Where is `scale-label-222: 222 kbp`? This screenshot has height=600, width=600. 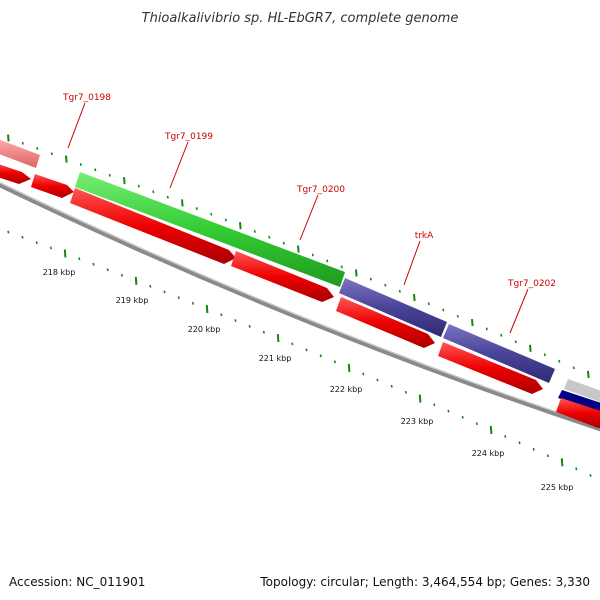 scale-label-222: 222 kbp is located at coordinates (346, 389).